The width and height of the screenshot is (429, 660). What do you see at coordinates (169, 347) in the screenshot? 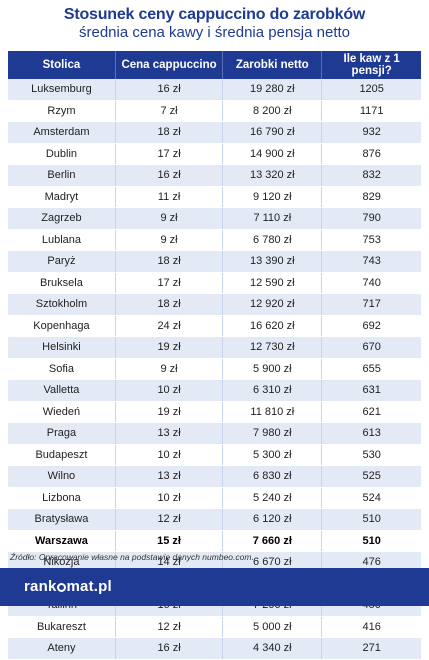
I see `cell-cappuccino-price: 19 zł` at bounding box center [169, 347].